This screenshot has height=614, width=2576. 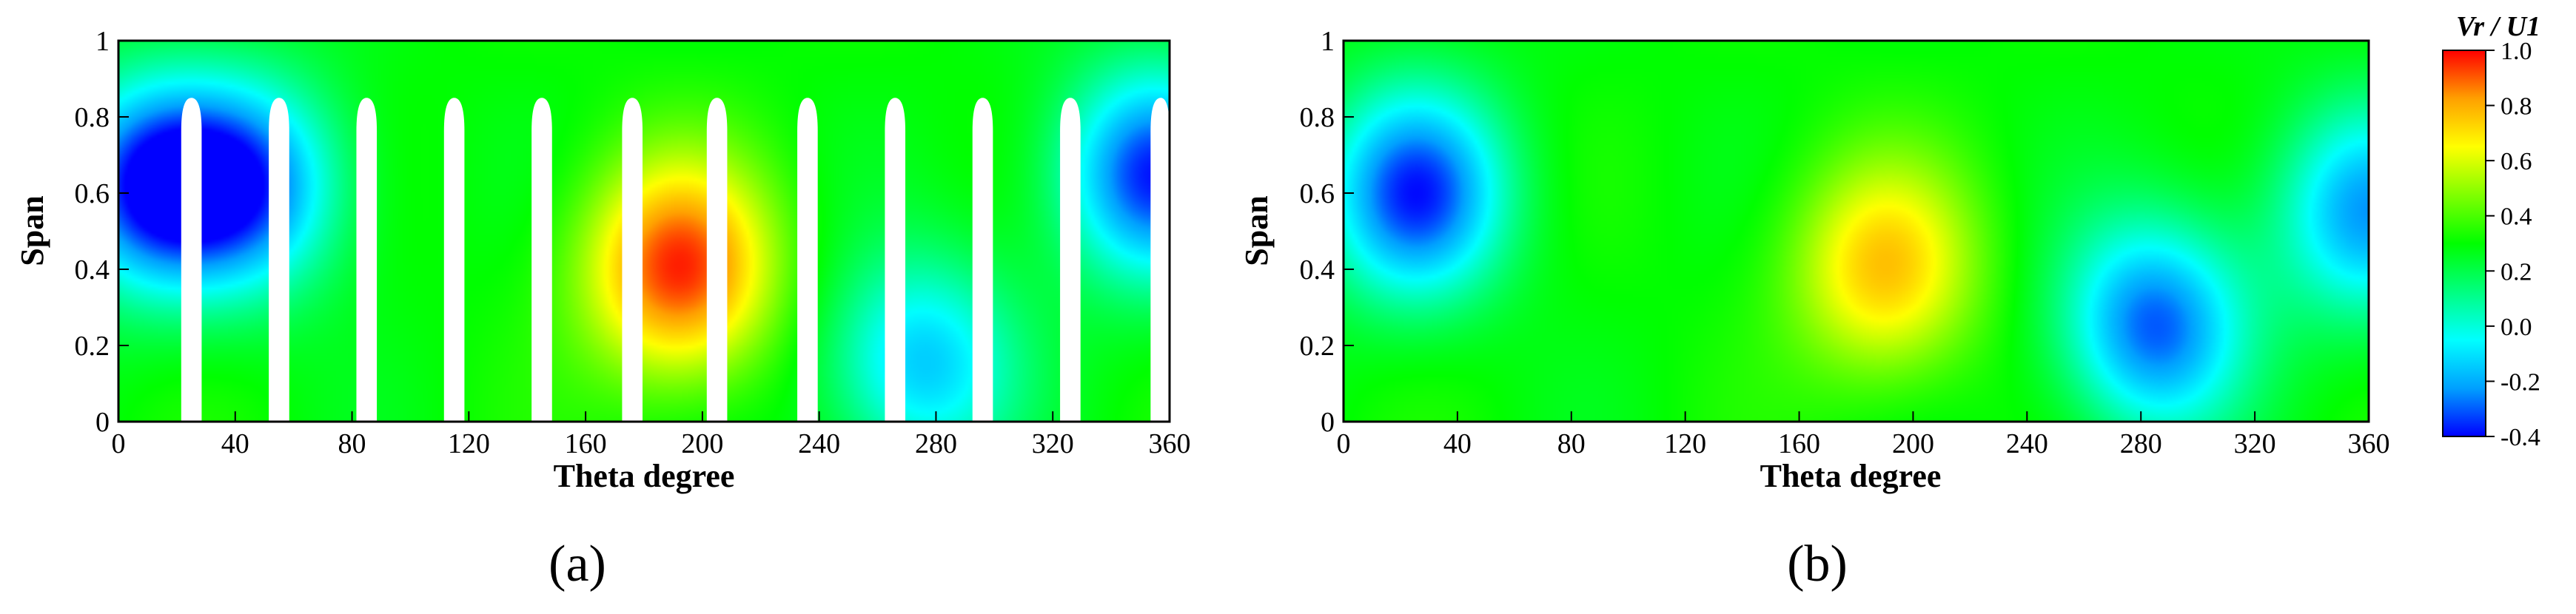 I want to click on y-tick-label-a: 1, so click(x=102, y=41).